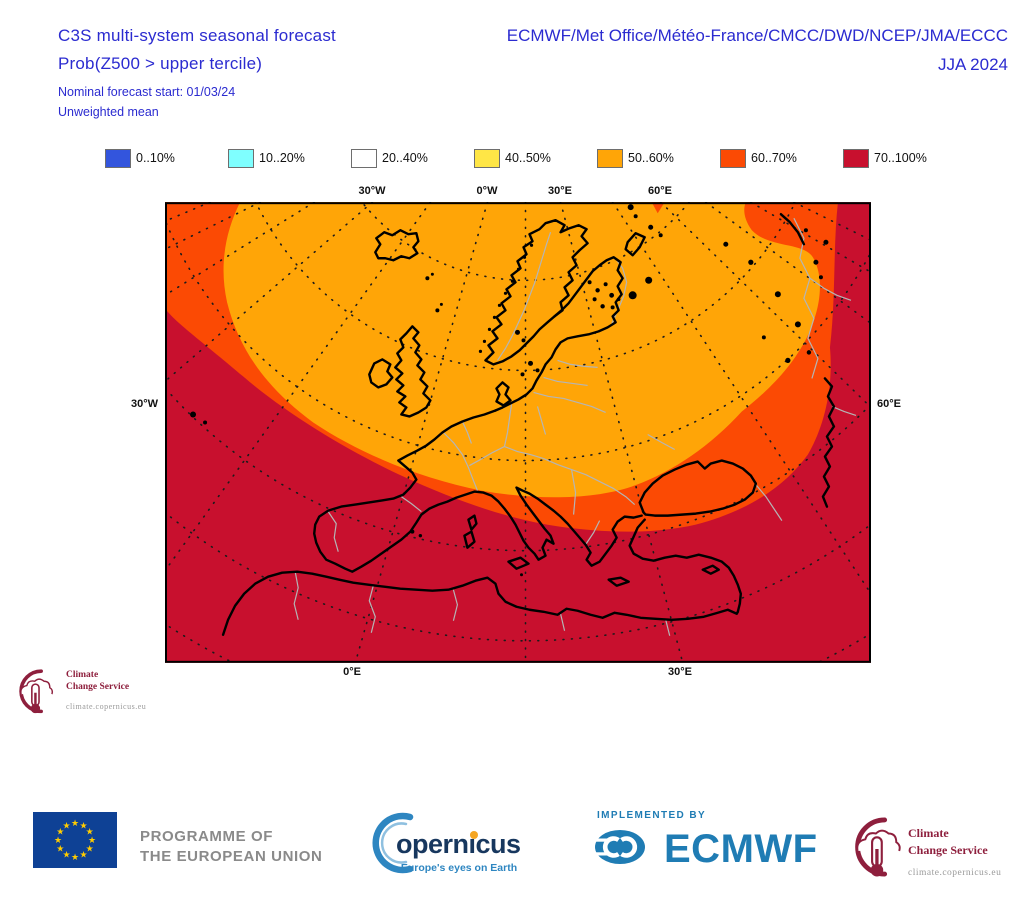  What do you see at coordinates (207, 836) in the screenshot?
I see `eu-programme-line1: PROGRAMME OF` at bounding box center [207, 836].